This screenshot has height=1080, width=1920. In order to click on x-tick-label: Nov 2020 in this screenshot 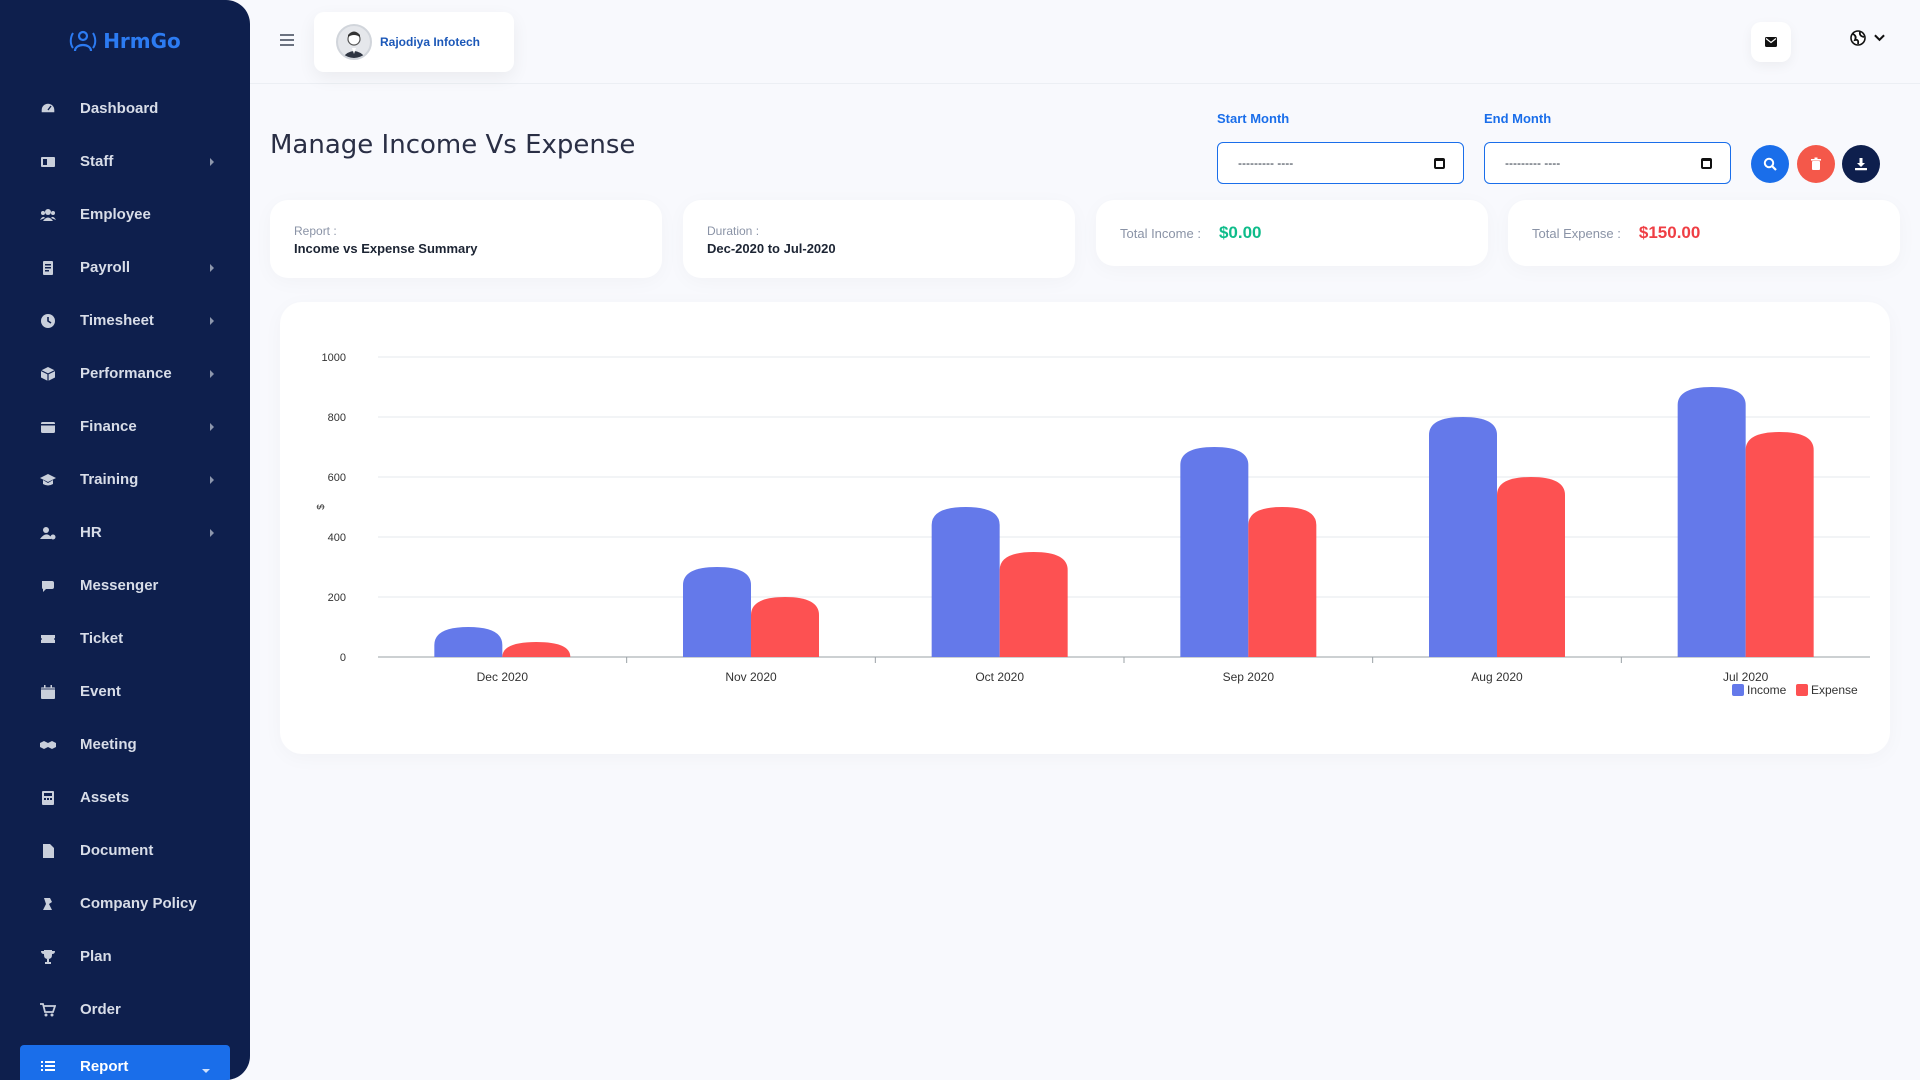, I will do `click(751, 677)`.